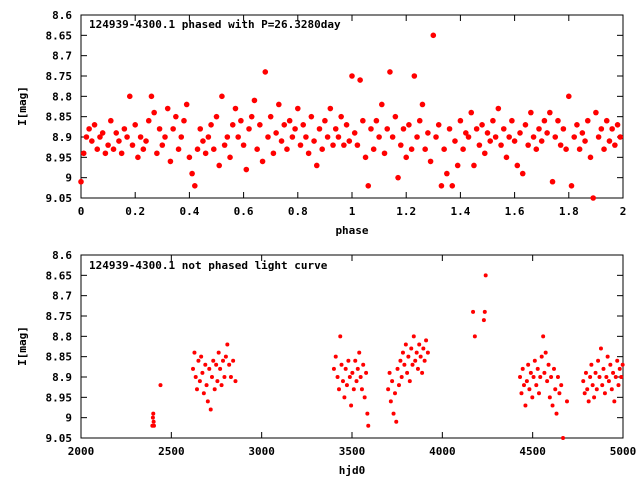 This screenshot has height=480, width=640. Describe the element at coordinates (406, 211) in the screenshot. I see `x-tick-label: 1.2` at that location.